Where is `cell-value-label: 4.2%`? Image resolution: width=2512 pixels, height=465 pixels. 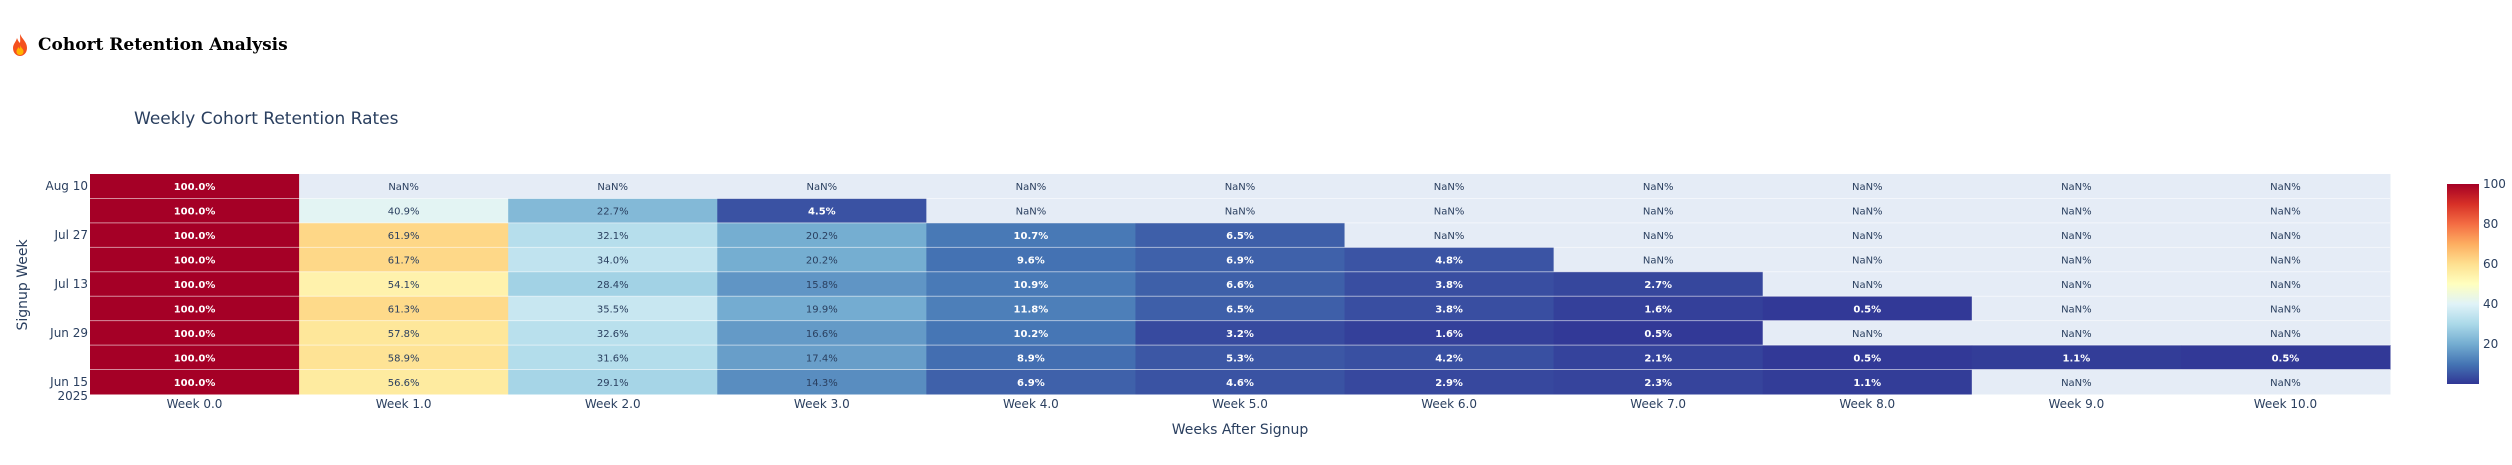 cell-value-label: 4.2% is located at coordinates (1449, 358).